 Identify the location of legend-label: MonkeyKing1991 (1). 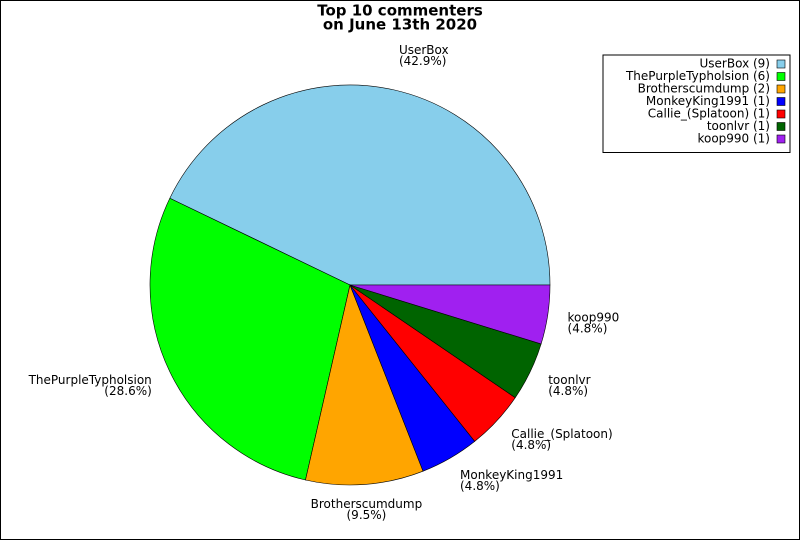
(708, 101).